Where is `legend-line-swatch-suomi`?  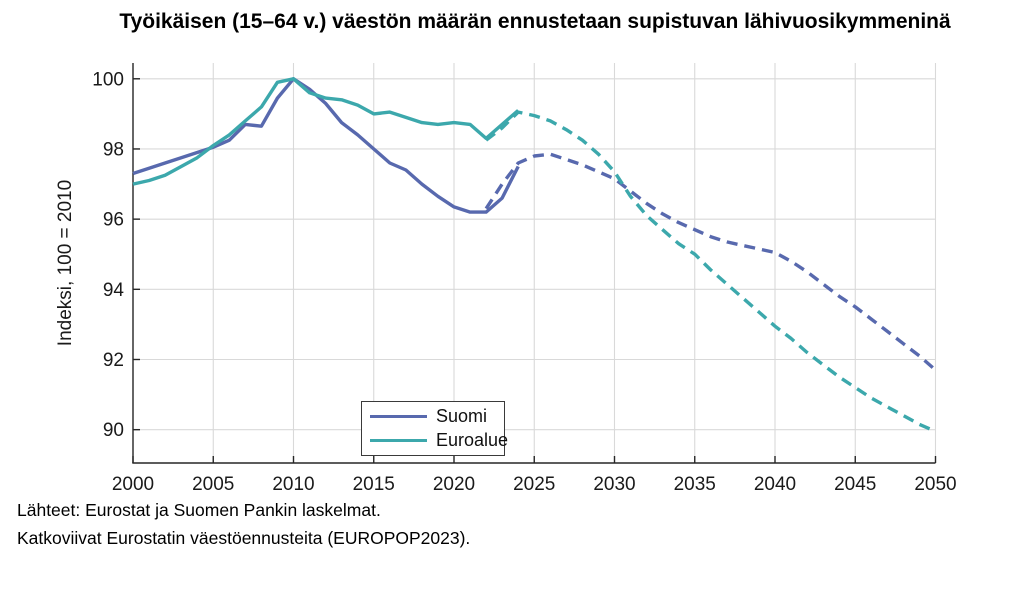 legend-line-swatch-suomi is located at coordinates (398, 416).